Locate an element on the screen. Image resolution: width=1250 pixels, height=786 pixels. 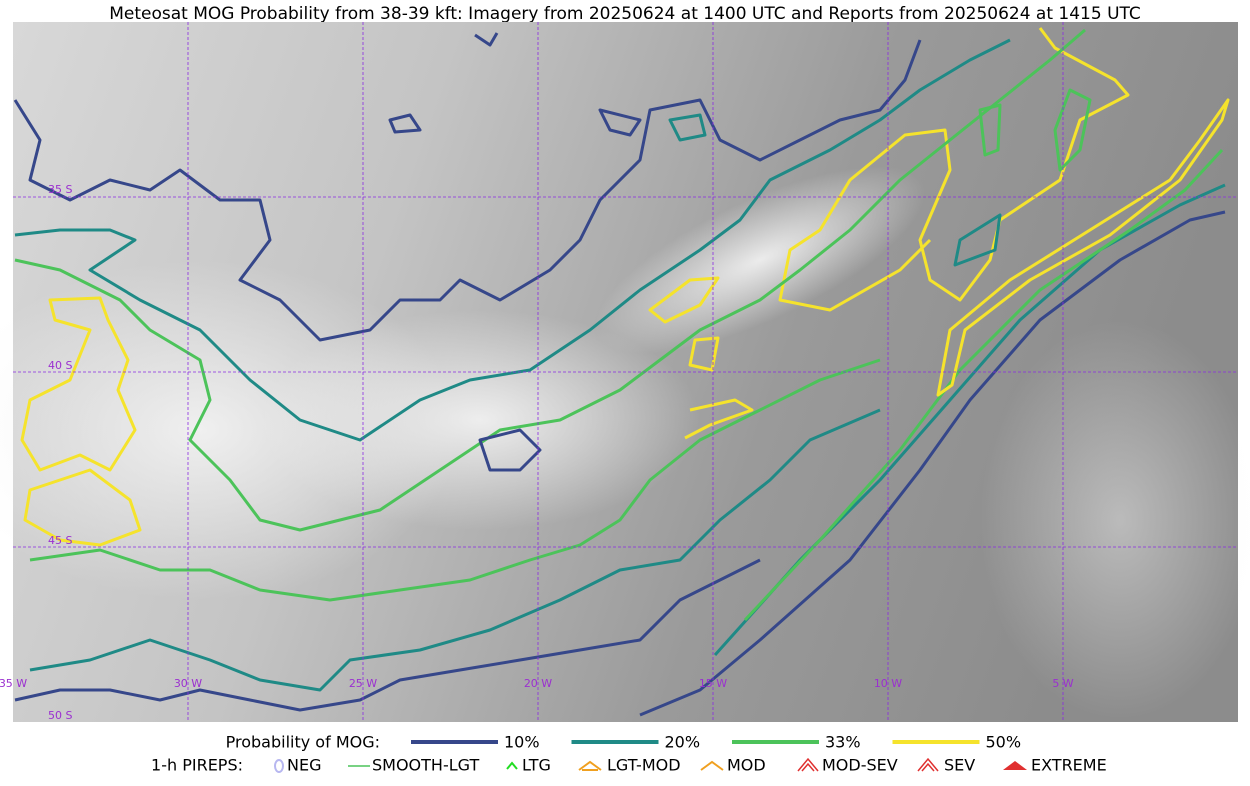
lat-label: 45 S is located at coordinates (60, 540).